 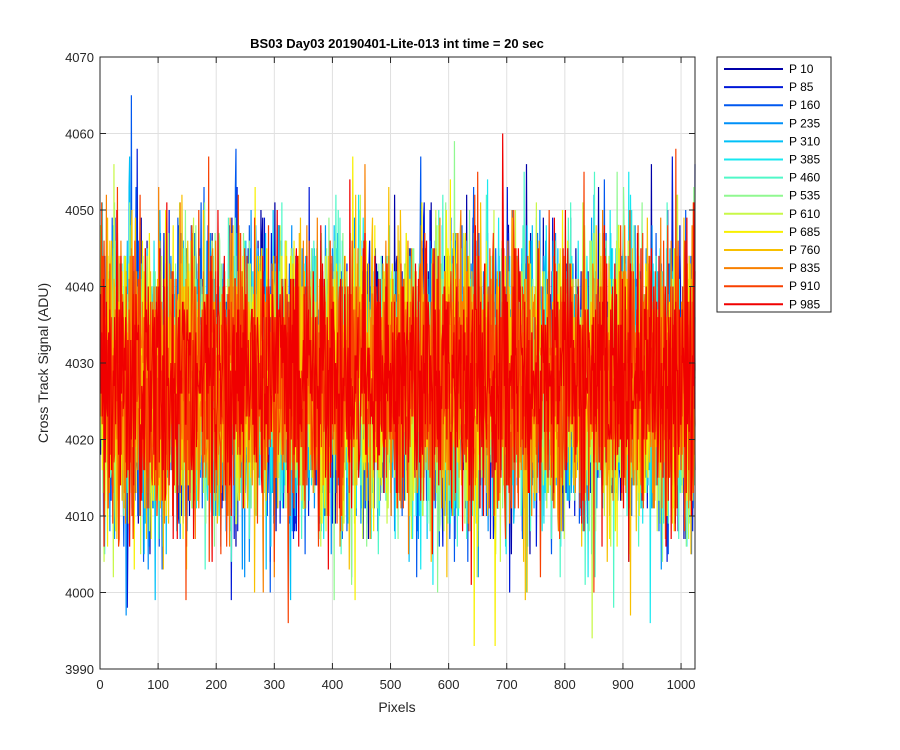 I want to click on x-tick-label: 400, so click(x=333, y=684).